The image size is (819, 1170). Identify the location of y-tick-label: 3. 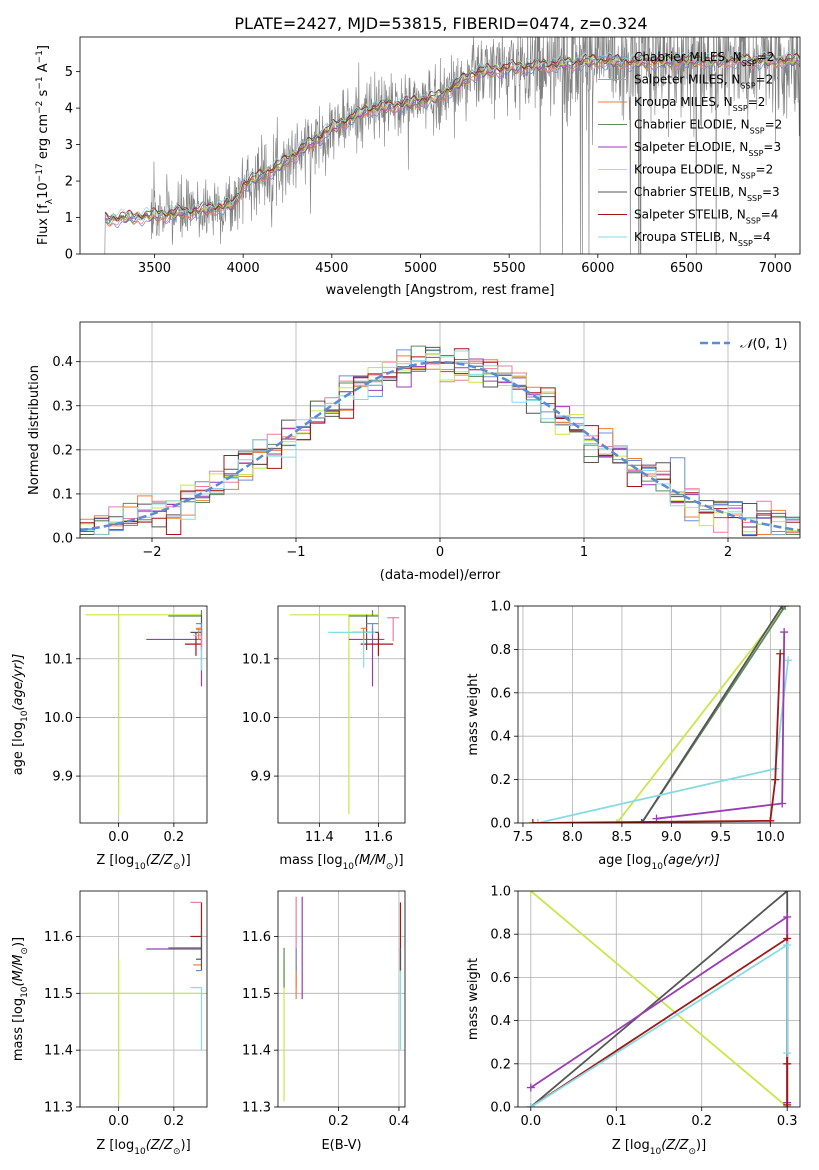
(69, 145).